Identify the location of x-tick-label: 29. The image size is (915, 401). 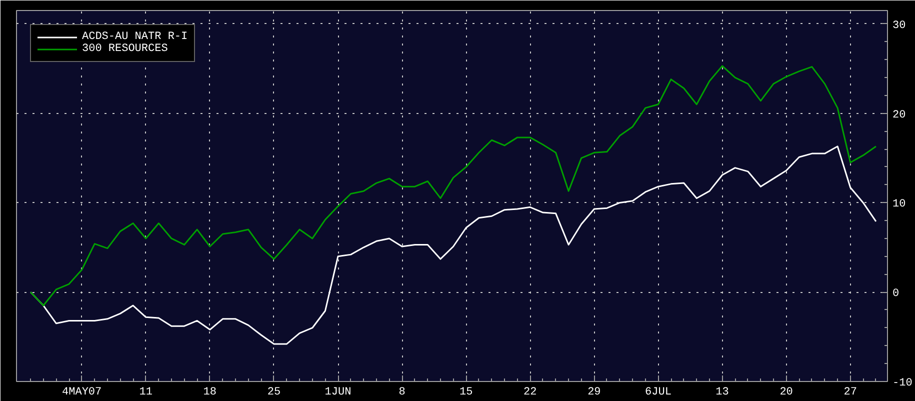
(594, 392).